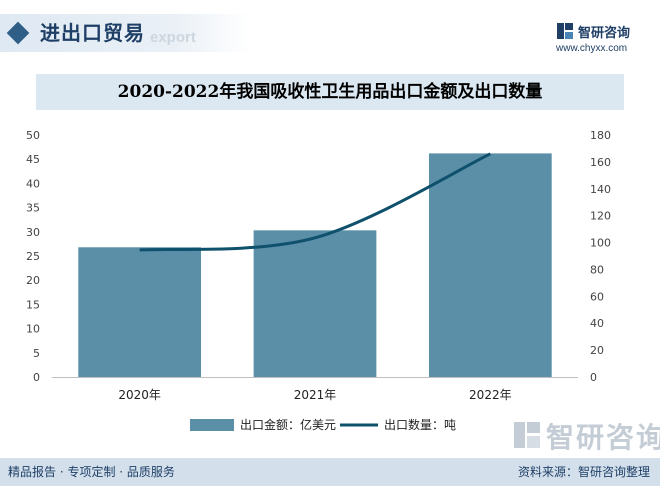 The height and width of the screenshot is (486, 660). Describe the element at coordinates (600, 162) in the screenshot. I see `right-tick-label: 160` at that location.